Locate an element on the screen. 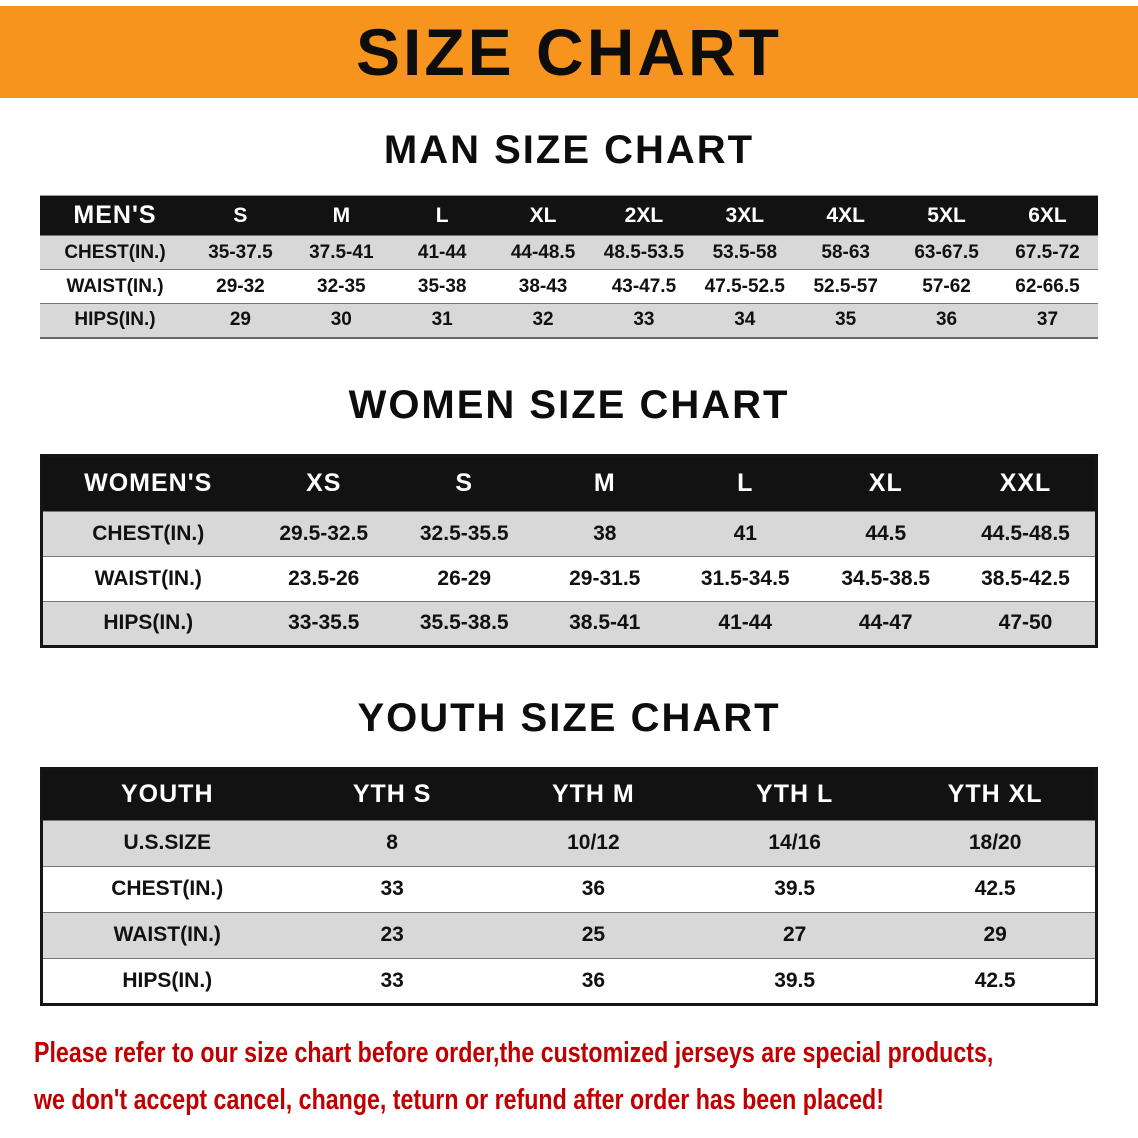 This screenshot has width=1138, height=1138. size-chart-banner: SIZE CHART is located at coordinates (569, 52).